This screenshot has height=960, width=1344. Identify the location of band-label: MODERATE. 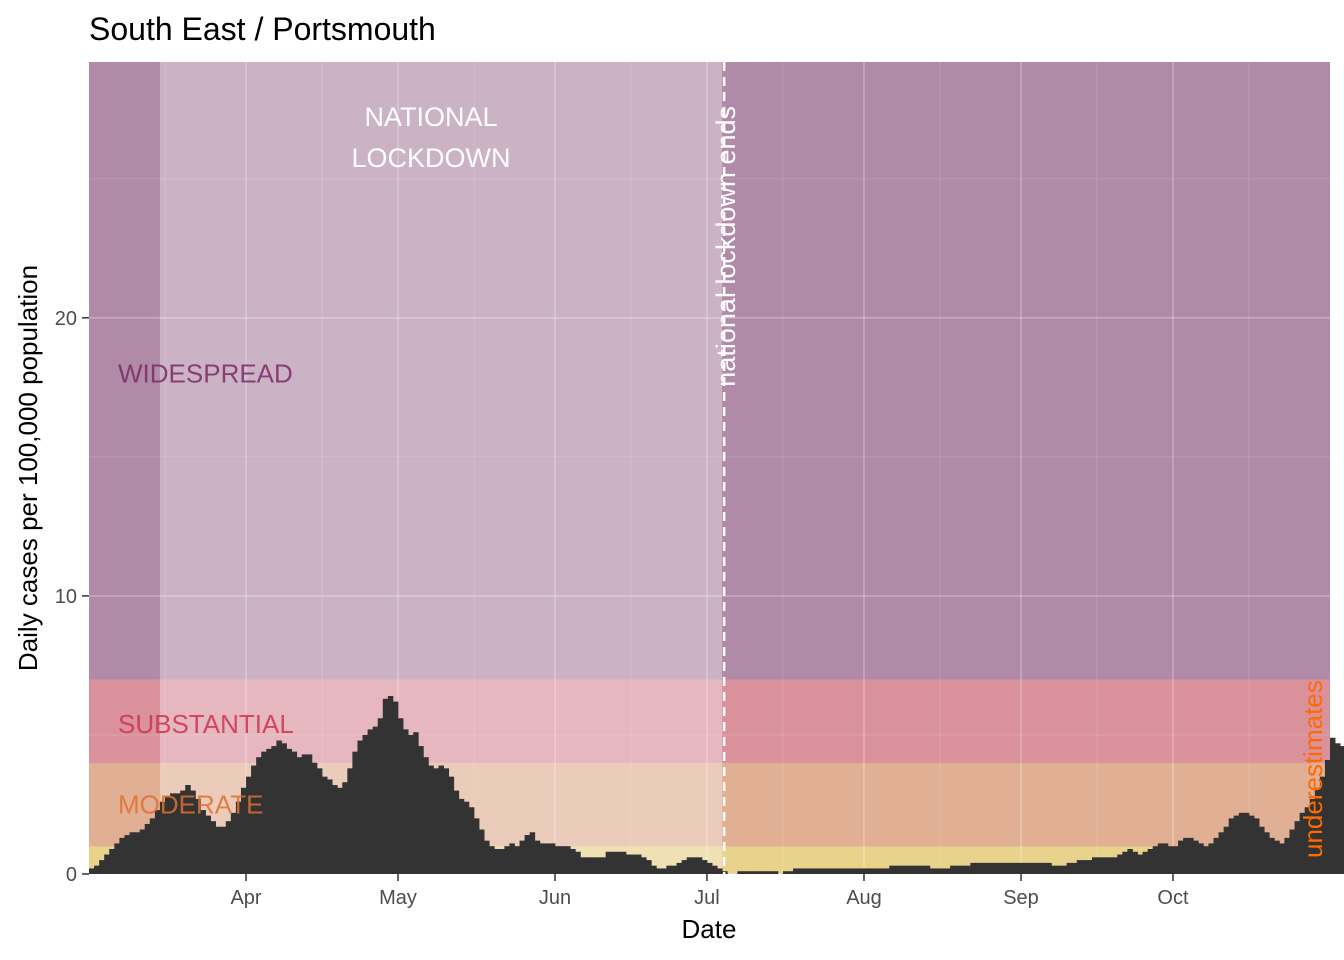
(190, 804).